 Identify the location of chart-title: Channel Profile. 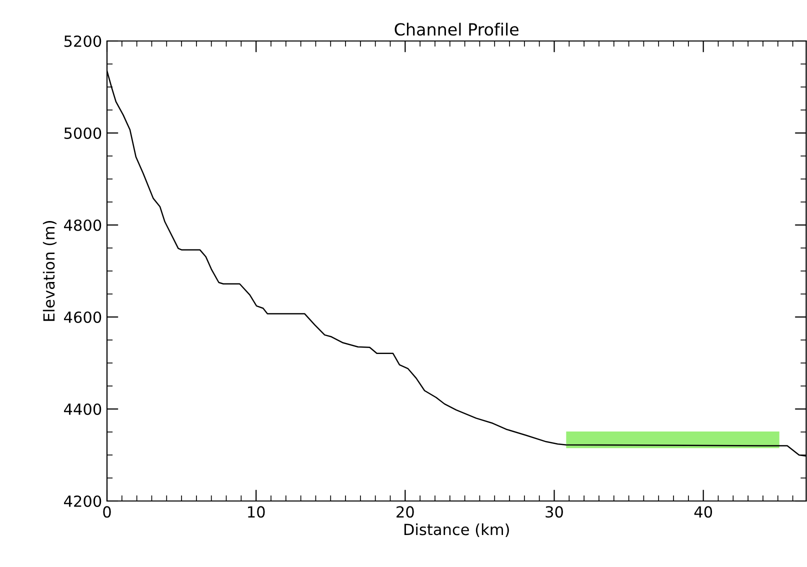
(456, 29).